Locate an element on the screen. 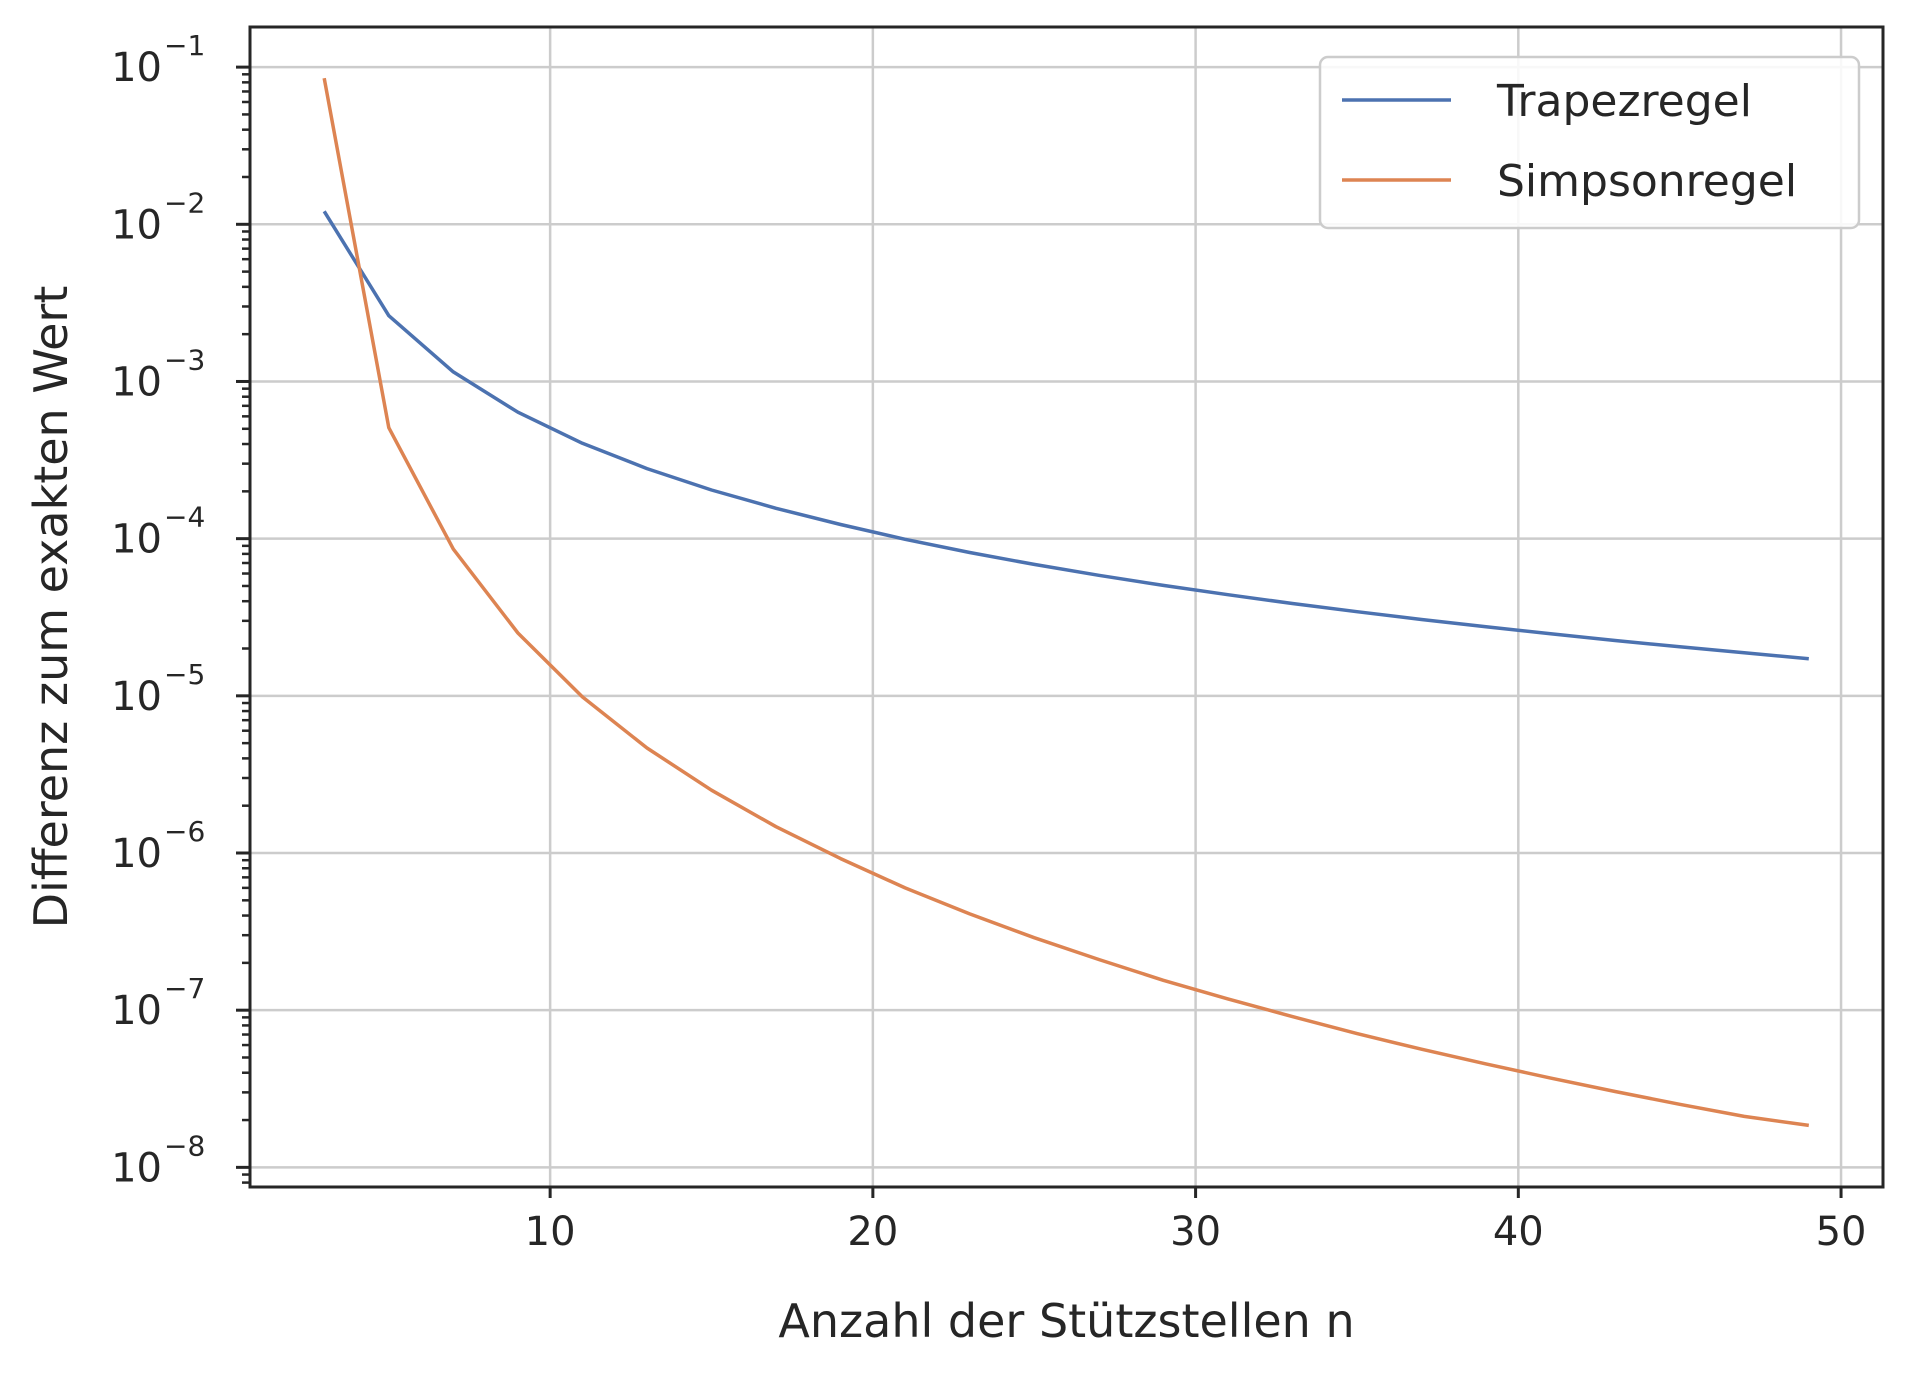 The image size is (1905, 1376). x-tick-label: 50 is located at coordinates (1841, 1232).